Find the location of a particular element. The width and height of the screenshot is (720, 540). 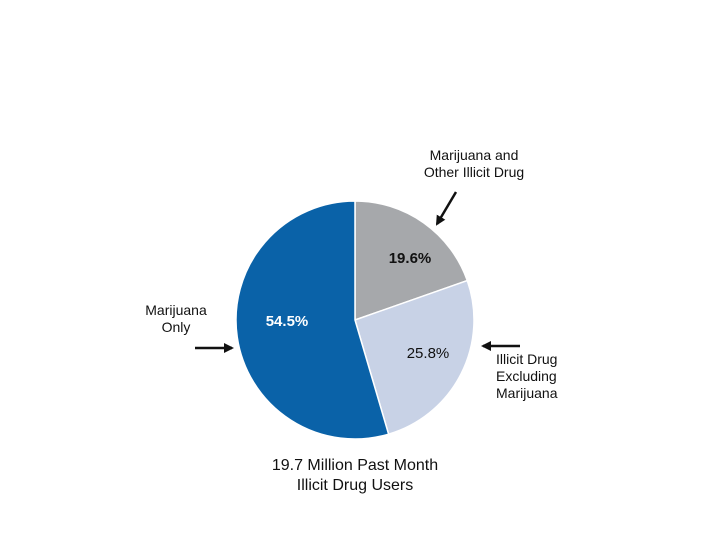

pie-value-labels: 19.6% 25.8% 54.5% is located at coordinates (358, 306).